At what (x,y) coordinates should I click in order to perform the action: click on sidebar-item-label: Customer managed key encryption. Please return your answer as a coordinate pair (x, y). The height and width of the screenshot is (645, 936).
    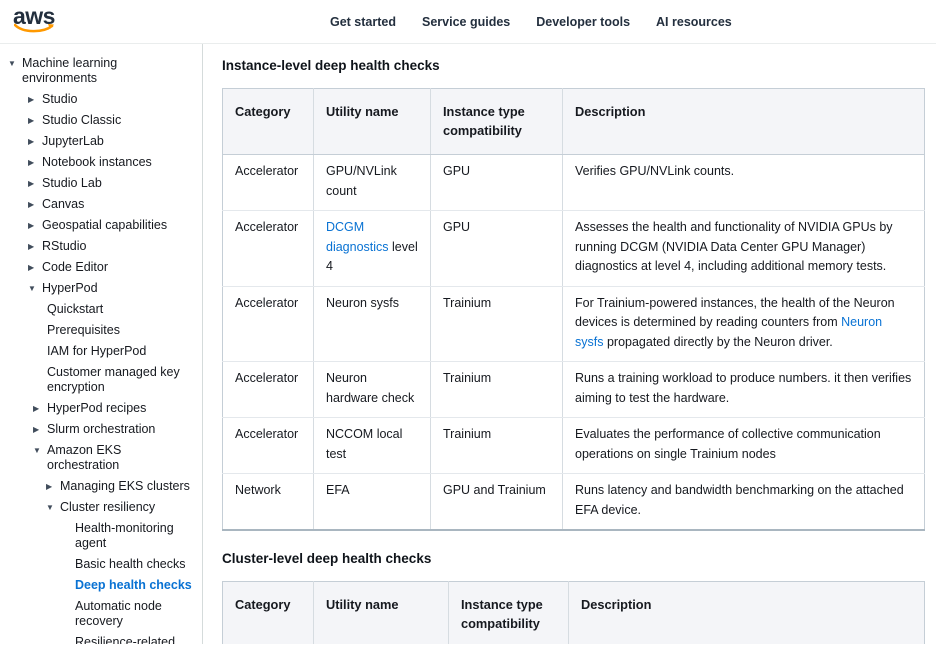
    Looking at the image, I should click on (113, 379).